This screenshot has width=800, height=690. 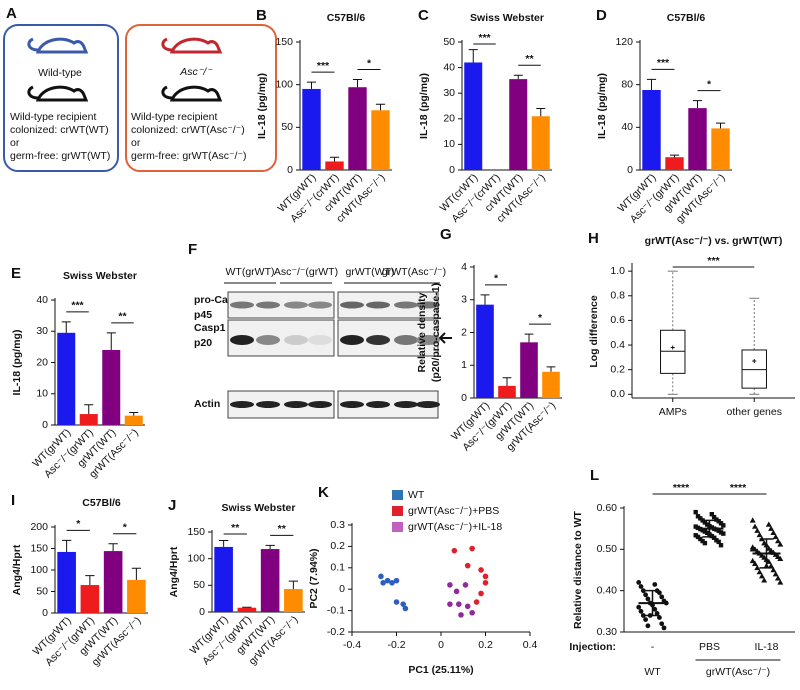 I want to click on y-tick-label: 0.0, so click(x=617, y=394).